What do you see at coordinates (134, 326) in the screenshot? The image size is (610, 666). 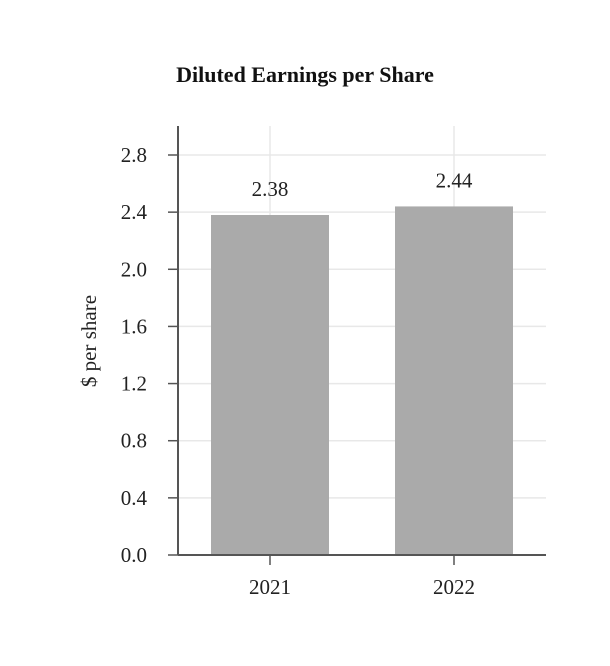 I see `y-tick-label: 1.6` at bounding box center [134, 326].